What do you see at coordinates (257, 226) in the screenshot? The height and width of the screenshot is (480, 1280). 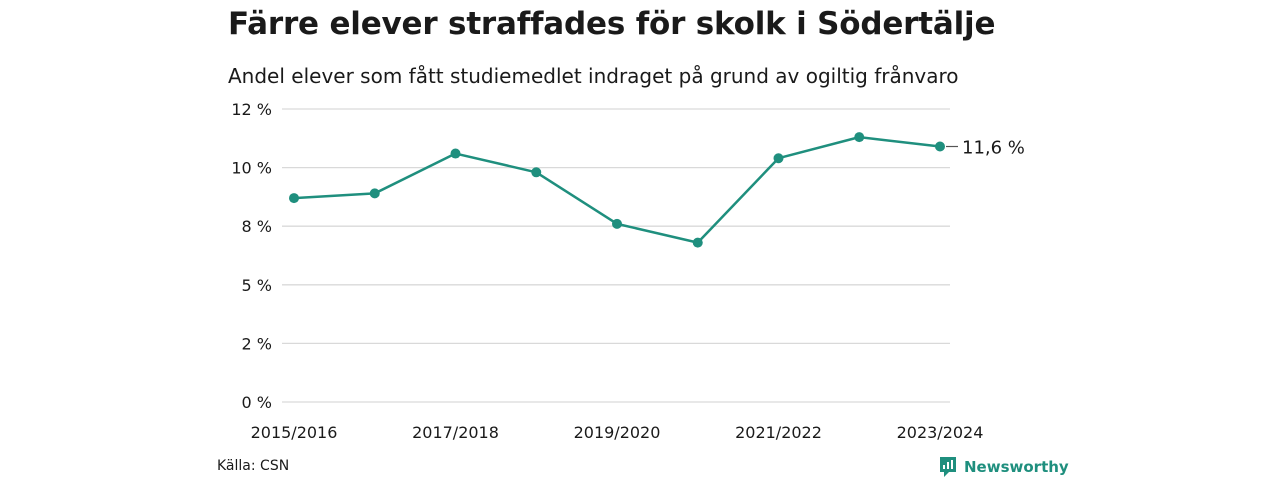 I see `y-tick-label: 8 %` at bounding box center [257, 226].